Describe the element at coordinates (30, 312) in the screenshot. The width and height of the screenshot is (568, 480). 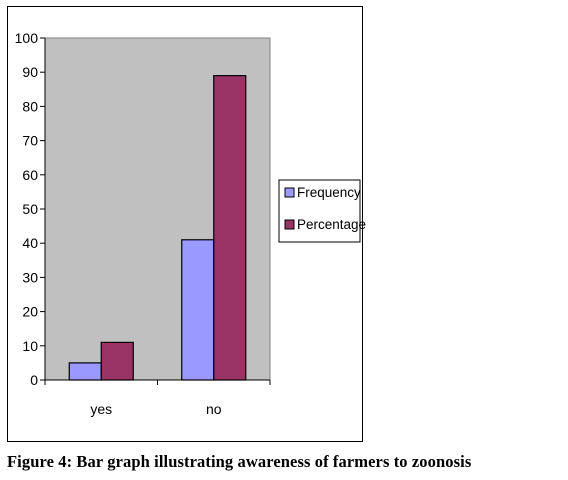
I see `y-tick-label: 20` at that location.